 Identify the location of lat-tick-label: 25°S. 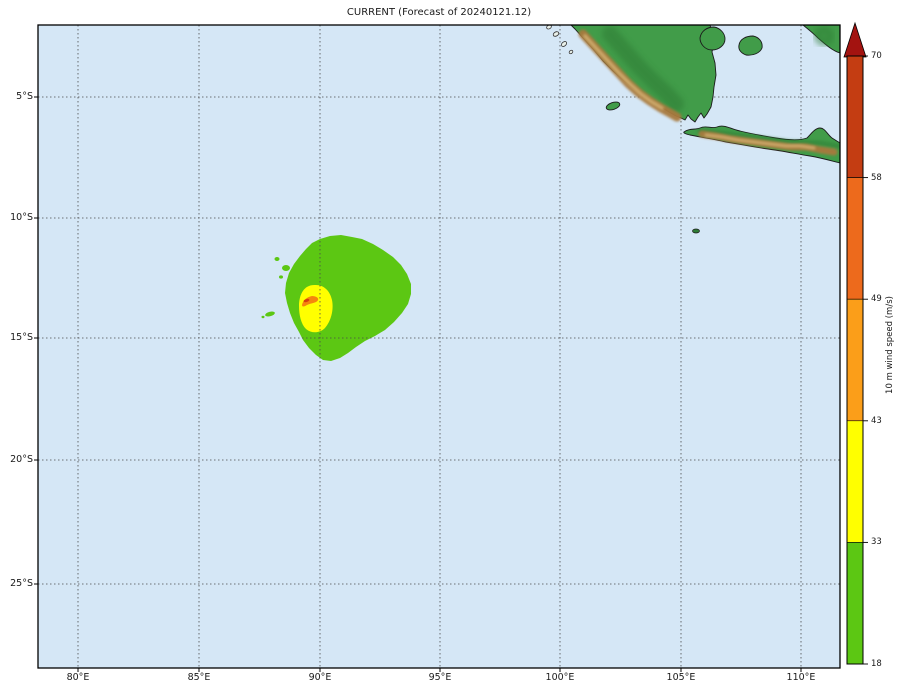
(21, 583).